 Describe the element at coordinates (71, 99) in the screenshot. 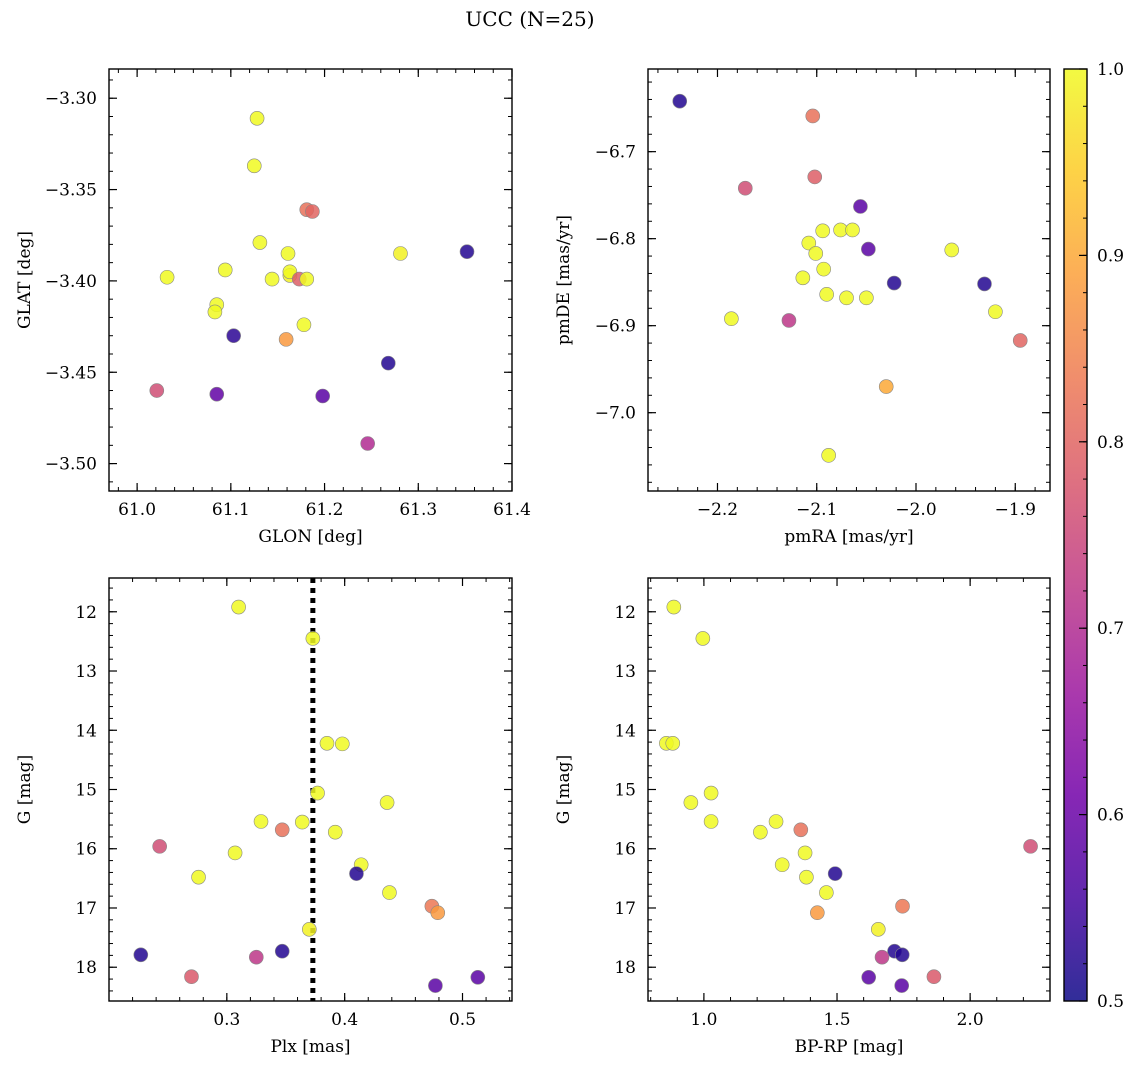

I see `y-tick-label: −3.30` at that location.